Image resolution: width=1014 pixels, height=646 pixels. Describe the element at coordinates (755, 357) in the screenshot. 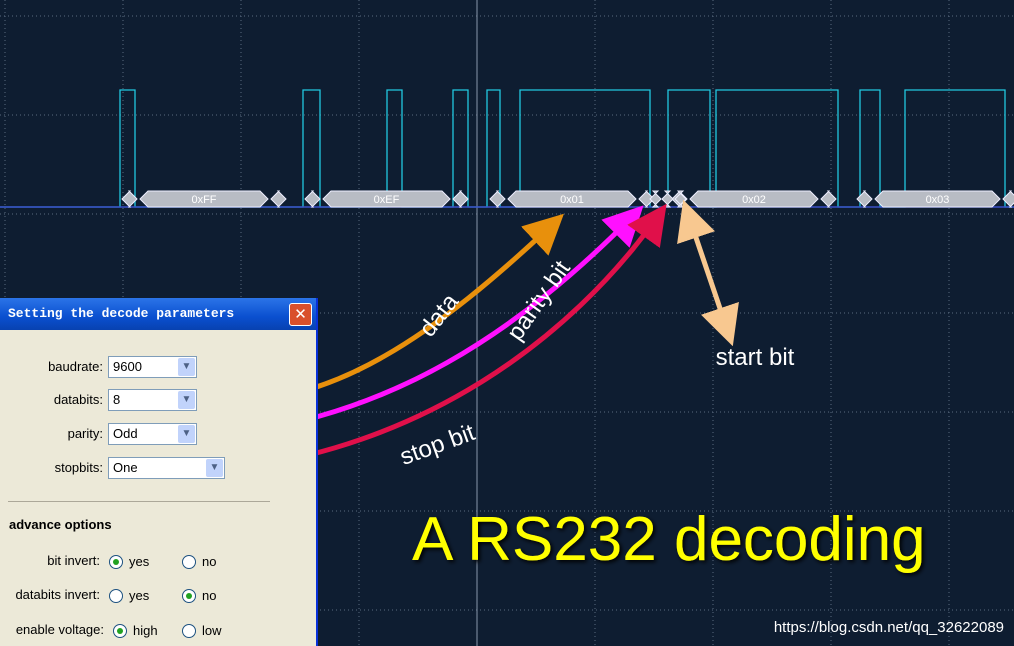

I see `annotation: start bit` at that location.